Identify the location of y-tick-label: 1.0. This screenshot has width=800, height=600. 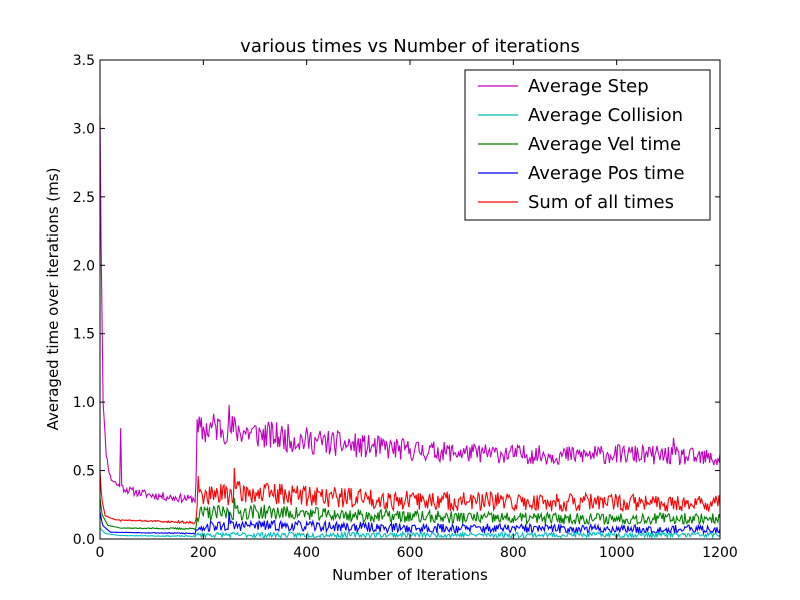
(84, 403).